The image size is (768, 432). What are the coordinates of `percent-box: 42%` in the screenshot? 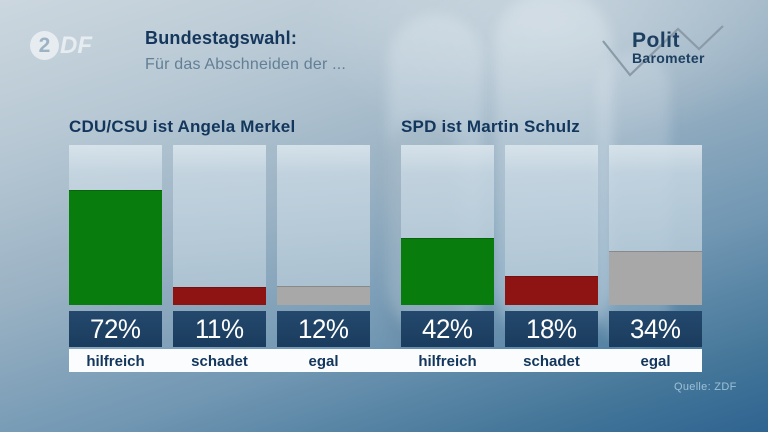 It's located at (447, 329).